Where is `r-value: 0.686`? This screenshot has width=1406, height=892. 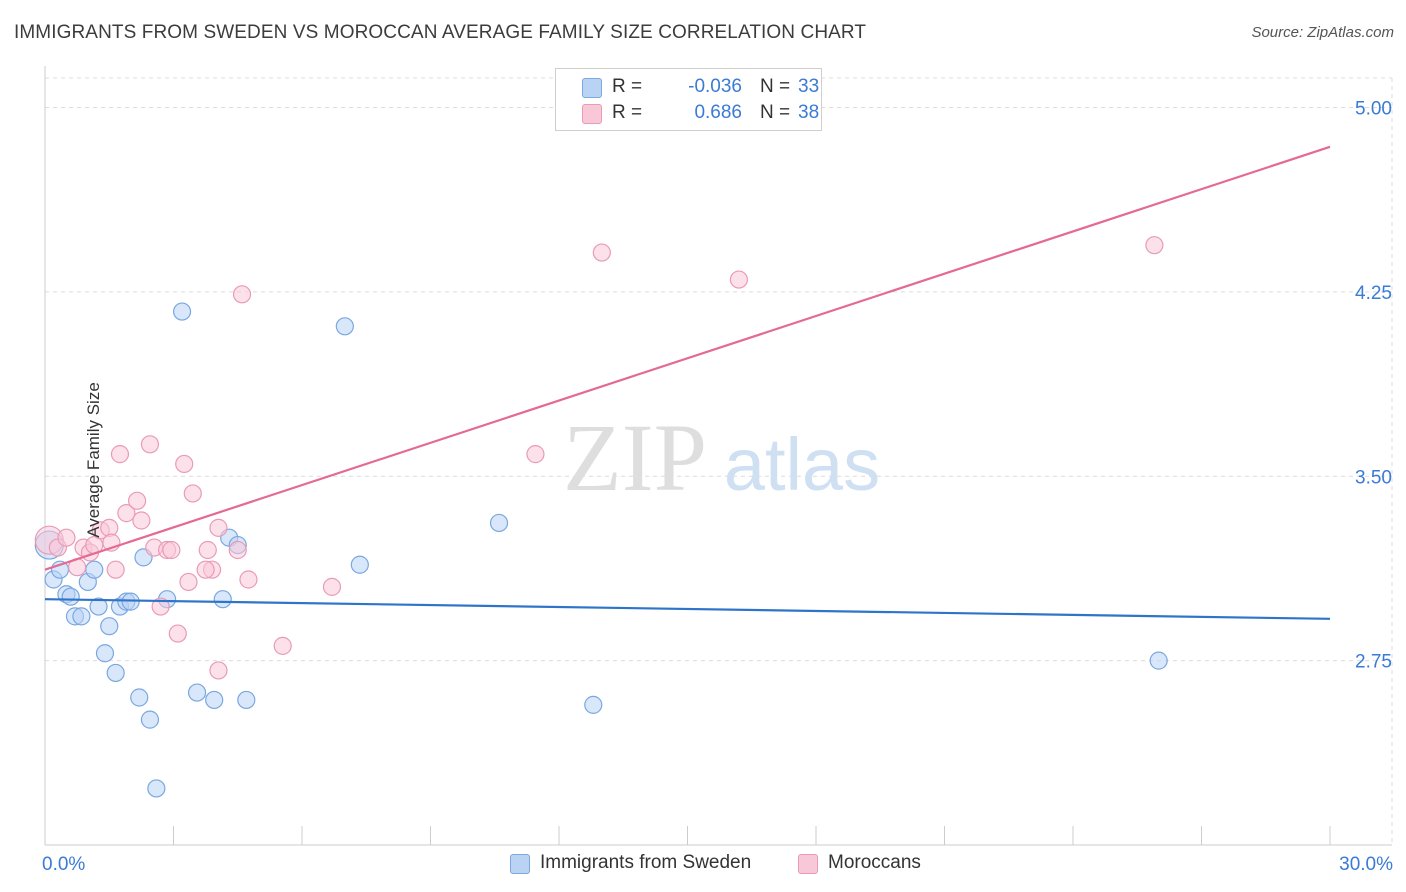 r-value: 0.686 is located at coordinates (718, 112).